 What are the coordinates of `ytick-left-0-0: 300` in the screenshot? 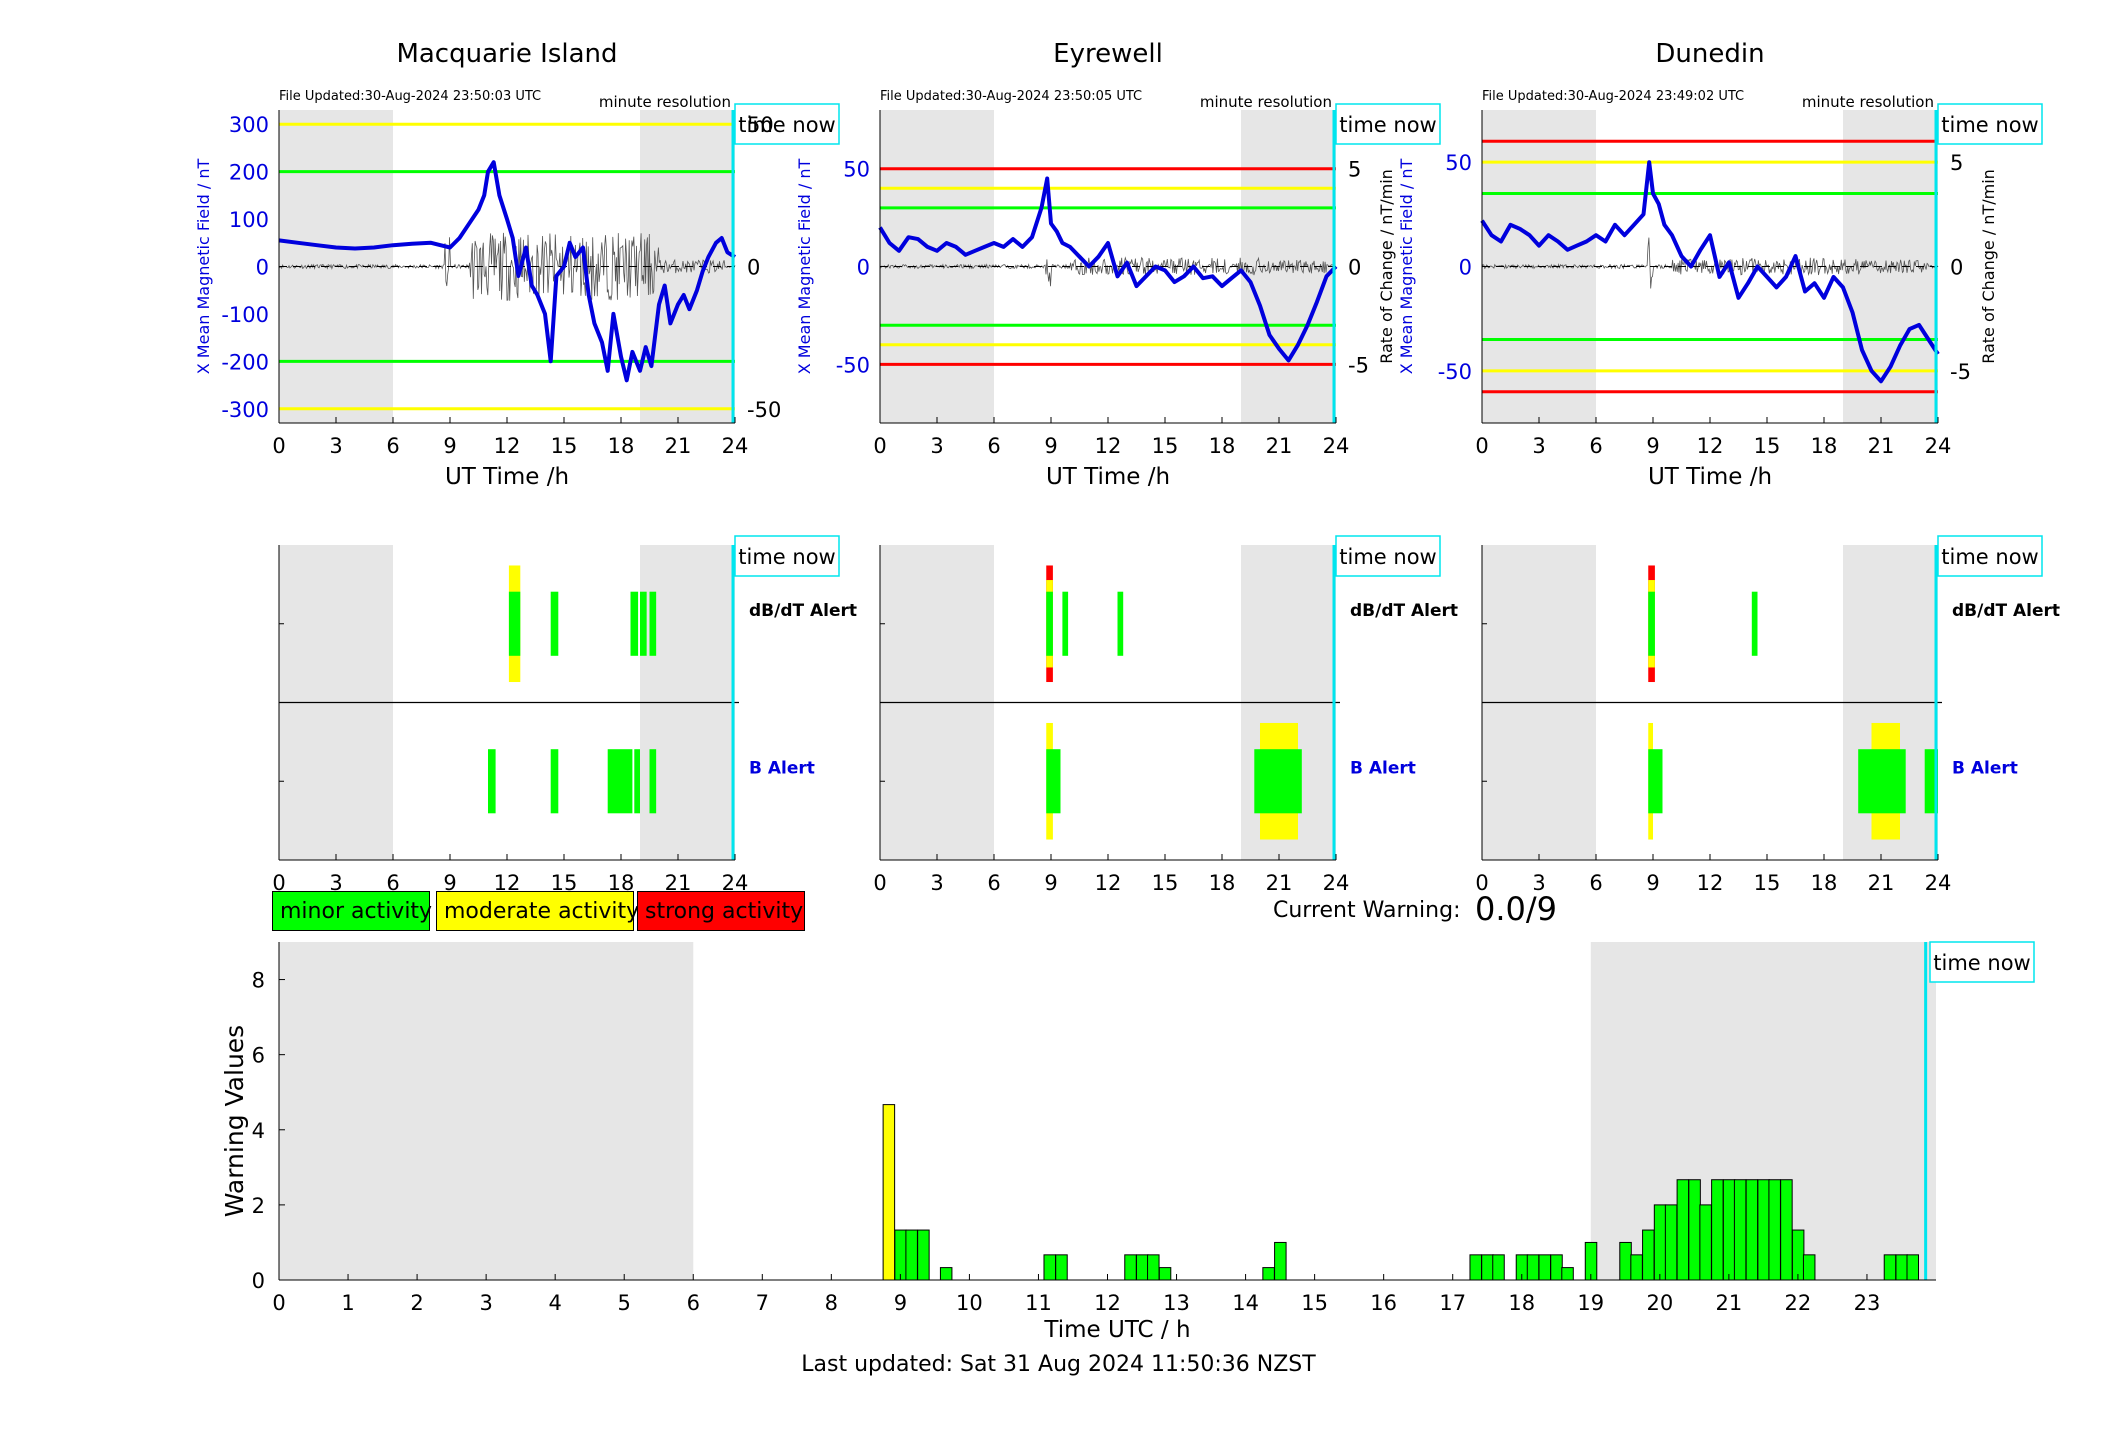 It's located at (249, 125).